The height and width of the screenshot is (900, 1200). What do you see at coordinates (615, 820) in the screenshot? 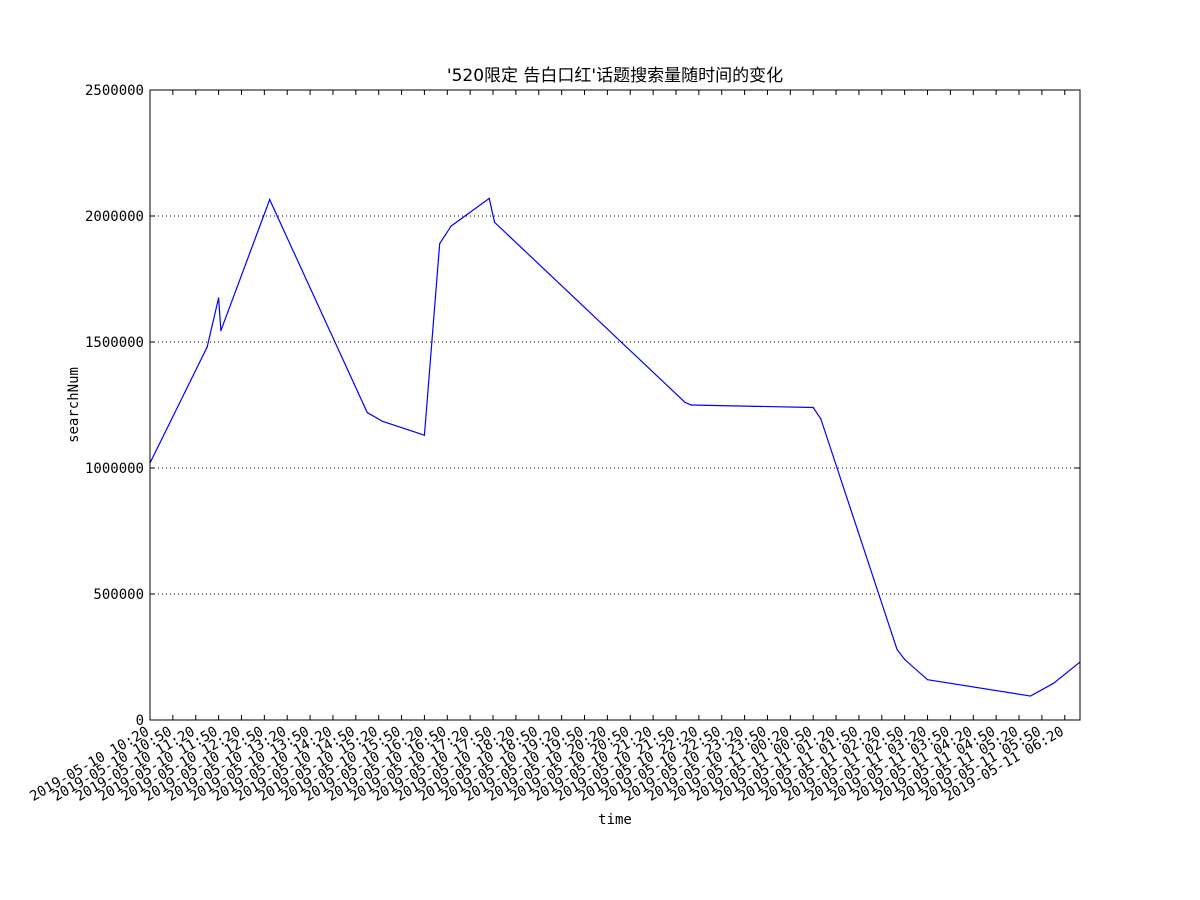
I see `x-axis-label: time` at bounding box center [615, 820].